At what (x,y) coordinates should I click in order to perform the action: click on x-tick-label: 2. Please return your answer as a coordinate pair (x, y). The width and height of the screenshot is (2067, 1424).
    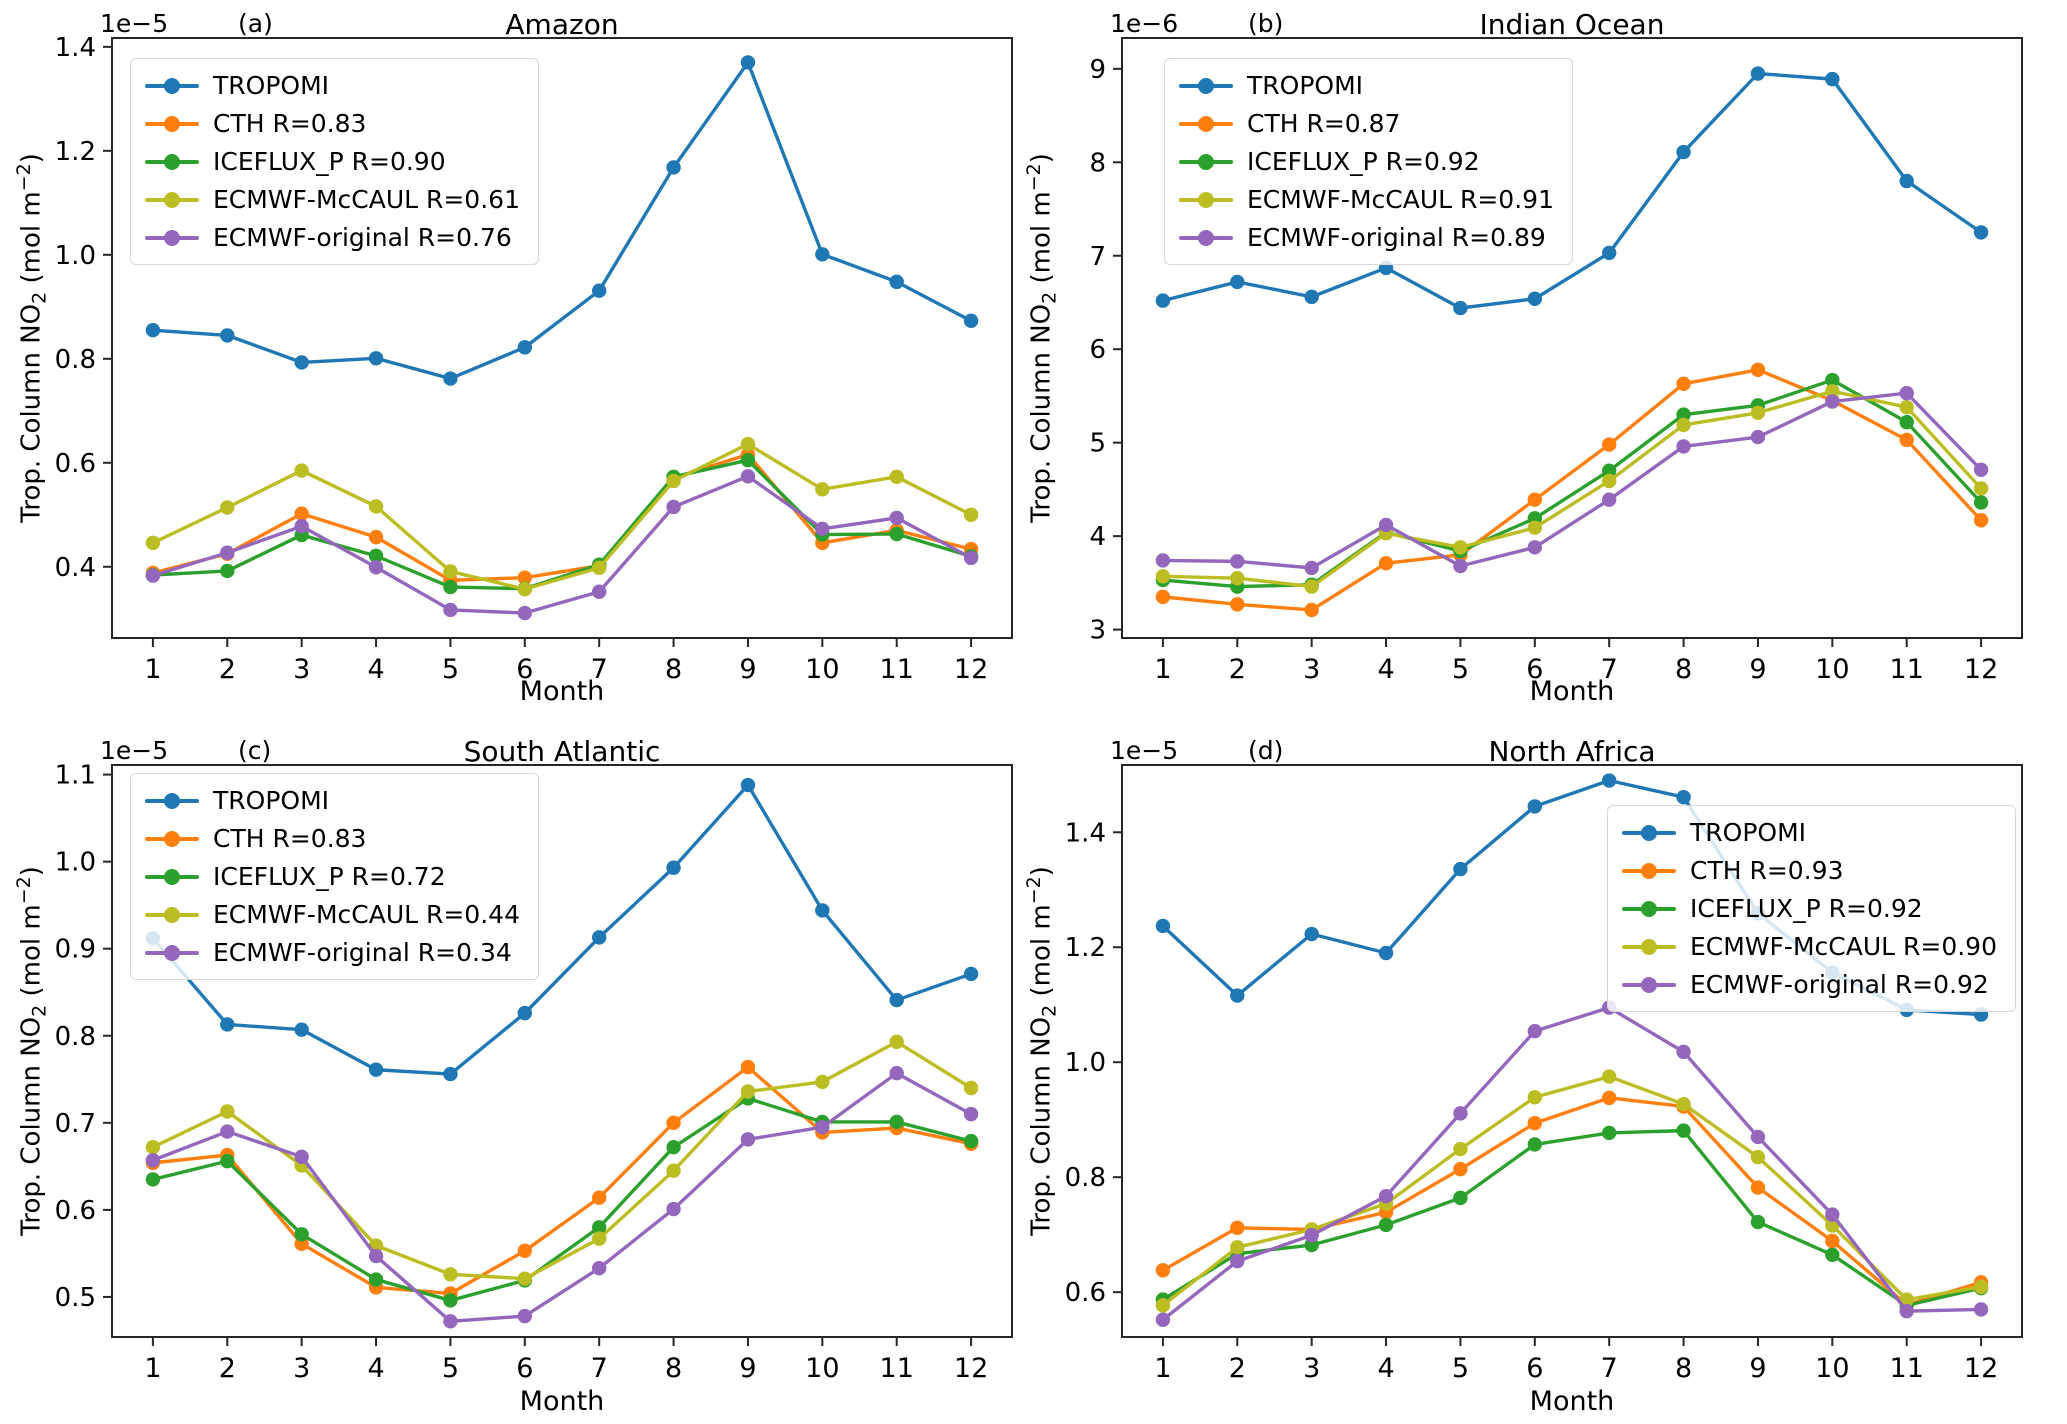
    Looking at the image, I should click on (1237, 1368).